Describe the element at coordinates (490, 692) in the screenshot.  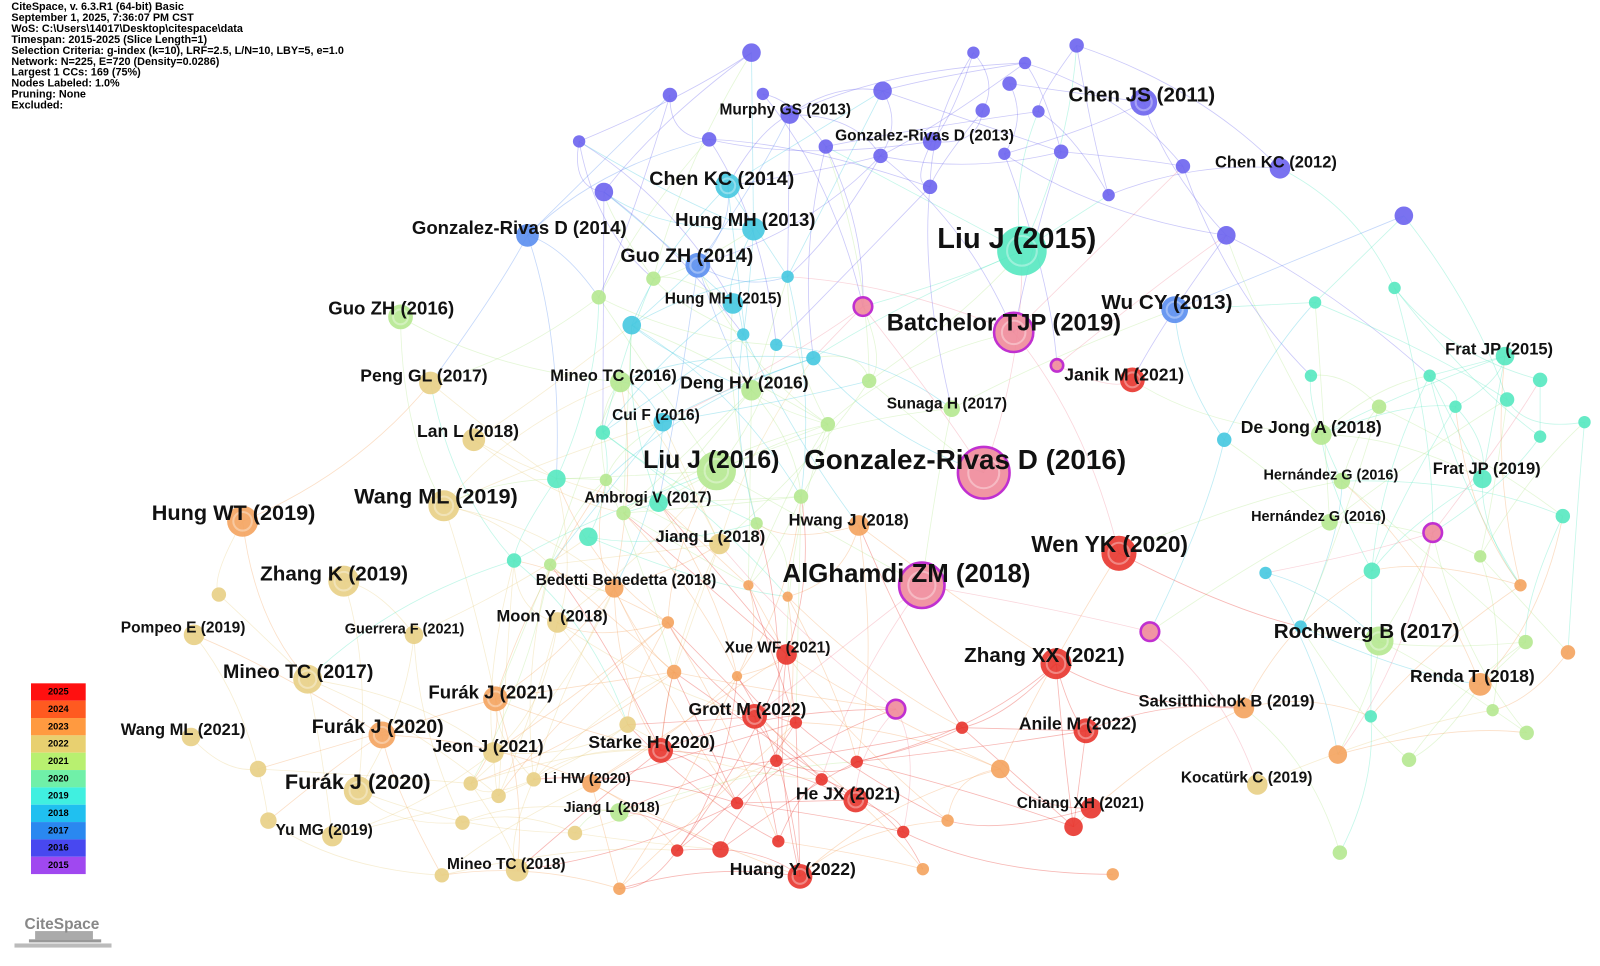
I see `node-label: Furák J (2021)` at that location.